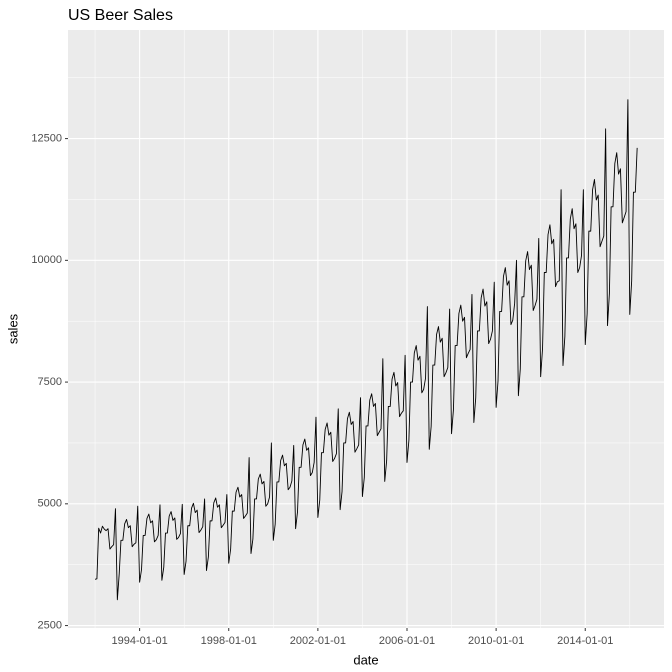 The image size is (672, 672). I want to click on y-tick-label: 12500, so click(46, 139).